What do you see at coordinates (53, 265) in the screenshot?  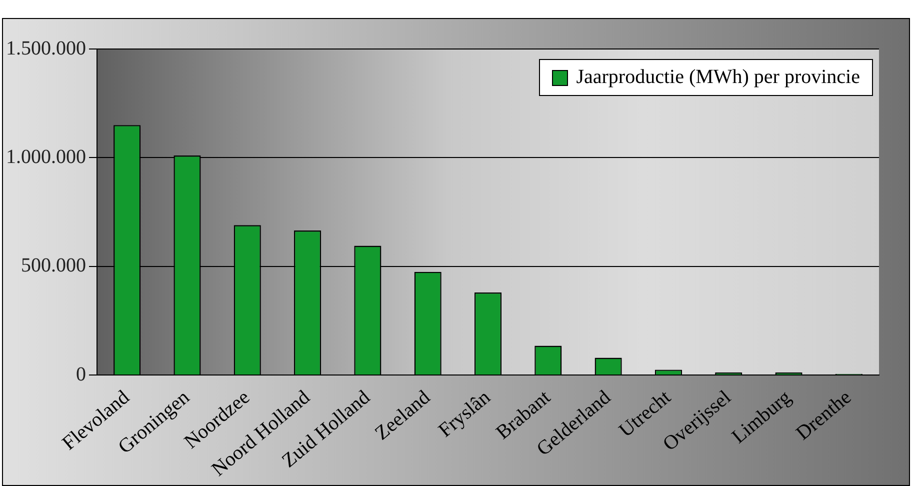 I see `y-tick-label: 500.000` at bounding box center [53, 265].